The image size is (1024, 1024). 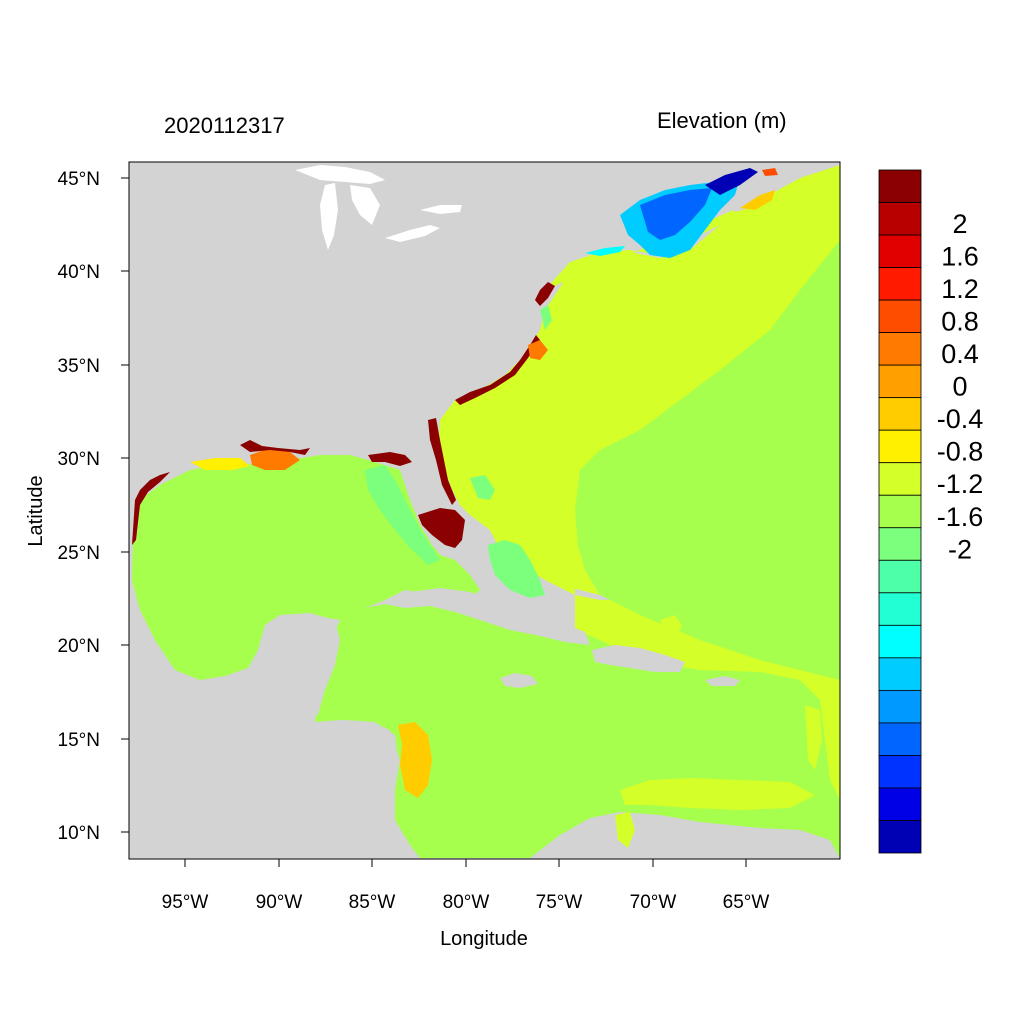 I want to click on central-america-land, so click(x=274, y=789).